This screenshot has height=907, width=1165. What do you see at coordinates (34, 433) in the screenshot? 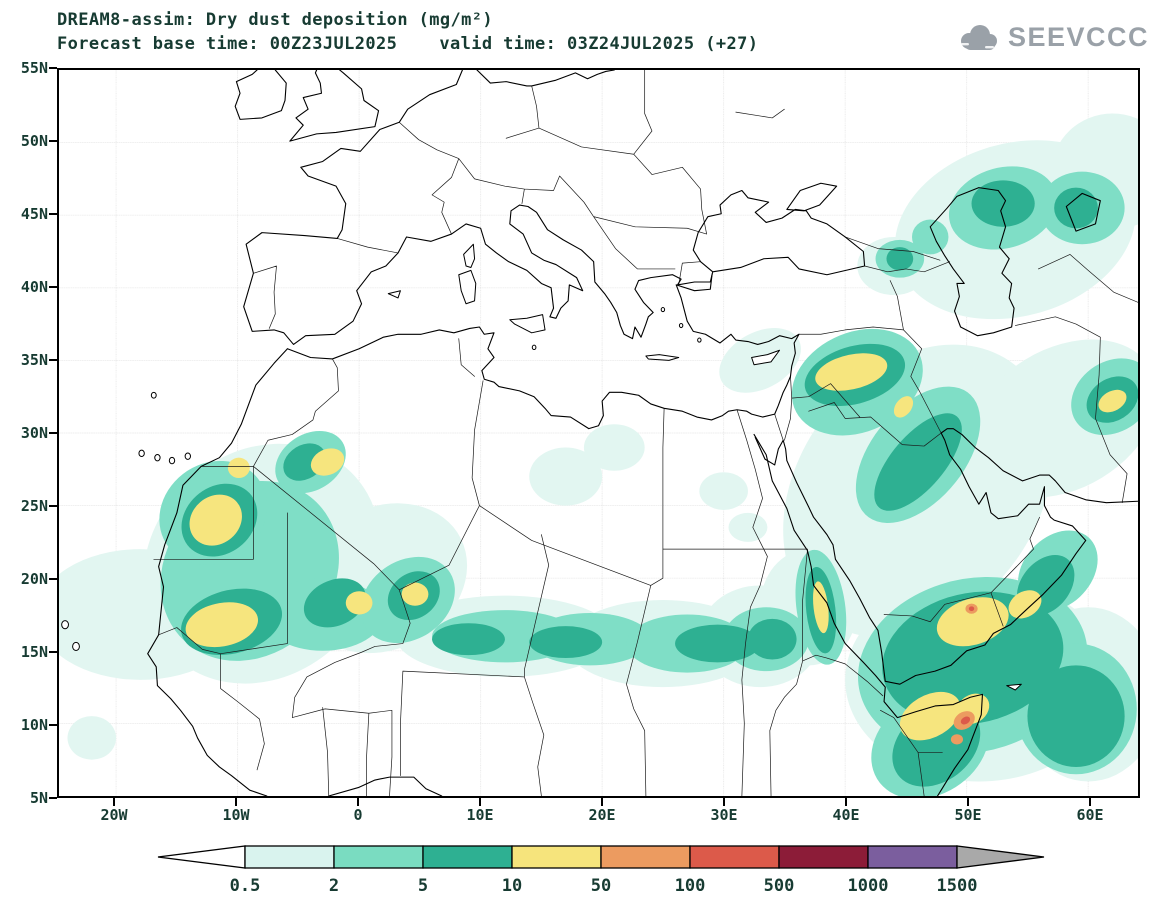
I see `y-axis-label: 30N` at bounding box center [34, 433].